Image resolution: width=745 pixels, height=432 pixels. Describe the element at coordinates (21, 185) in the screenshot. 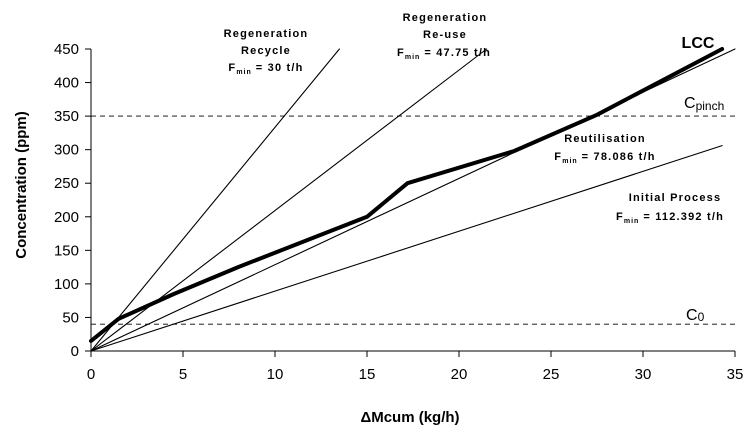

I see `y-axis-title: Concentration (ppm)` at that location.